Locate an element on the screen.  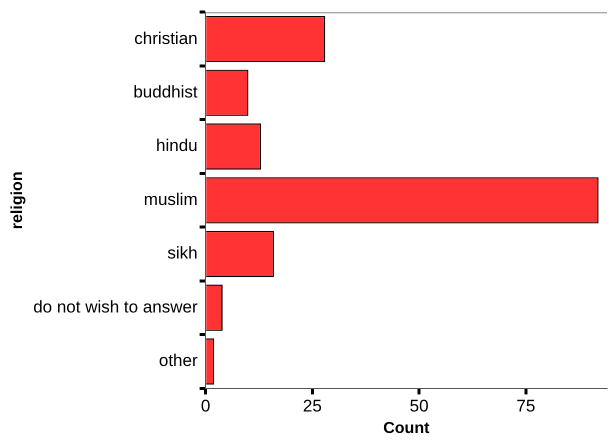
x-axis-title: Count is located at coordinates (406, 428).